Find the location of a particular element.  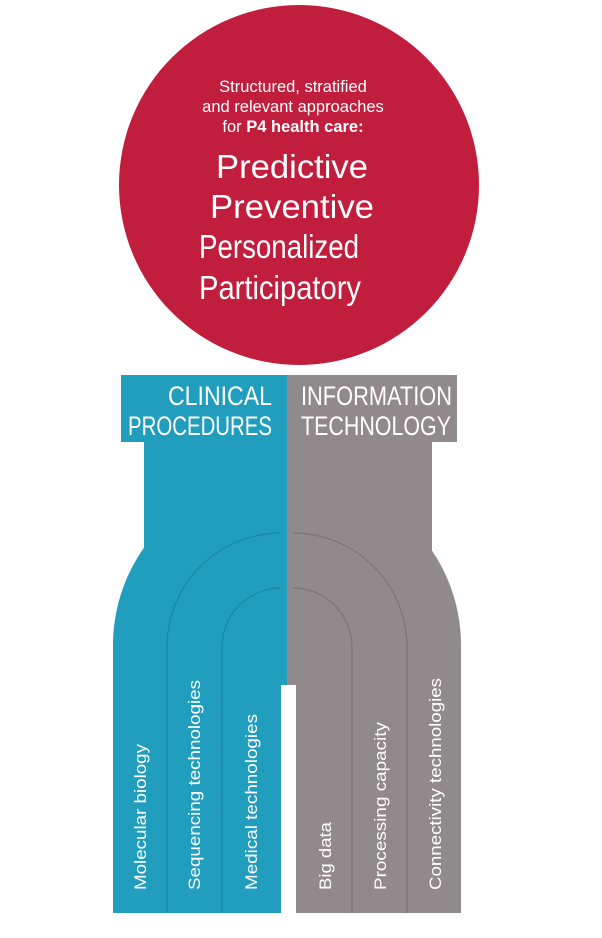

principle-preventive: Preventive is located at coordinates (292, 206).